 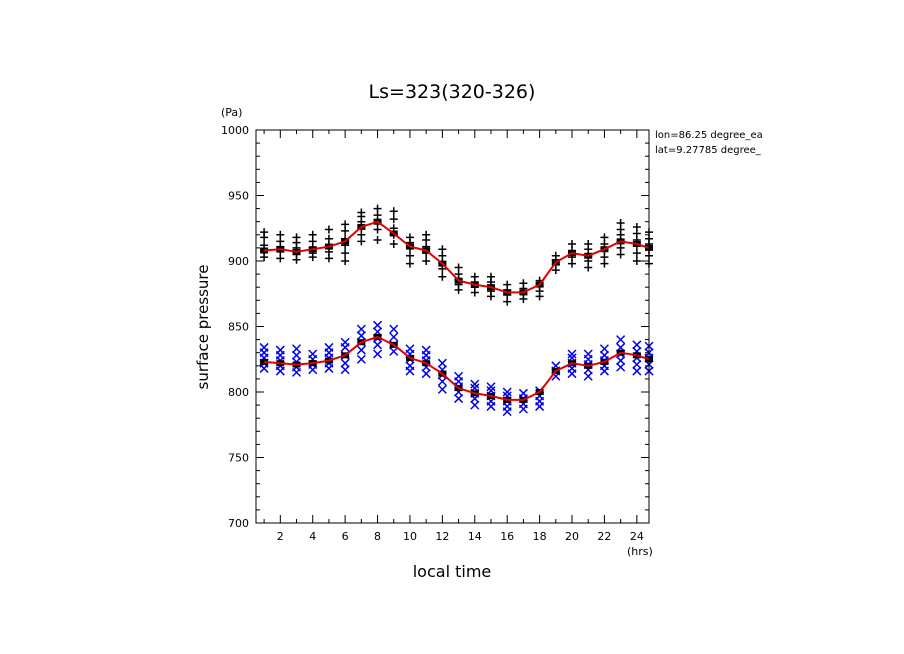 What do you see at coordinates (312, 536) in the screenshot?
I see `x-tick-label: 4` at bounding box center [312, 536].